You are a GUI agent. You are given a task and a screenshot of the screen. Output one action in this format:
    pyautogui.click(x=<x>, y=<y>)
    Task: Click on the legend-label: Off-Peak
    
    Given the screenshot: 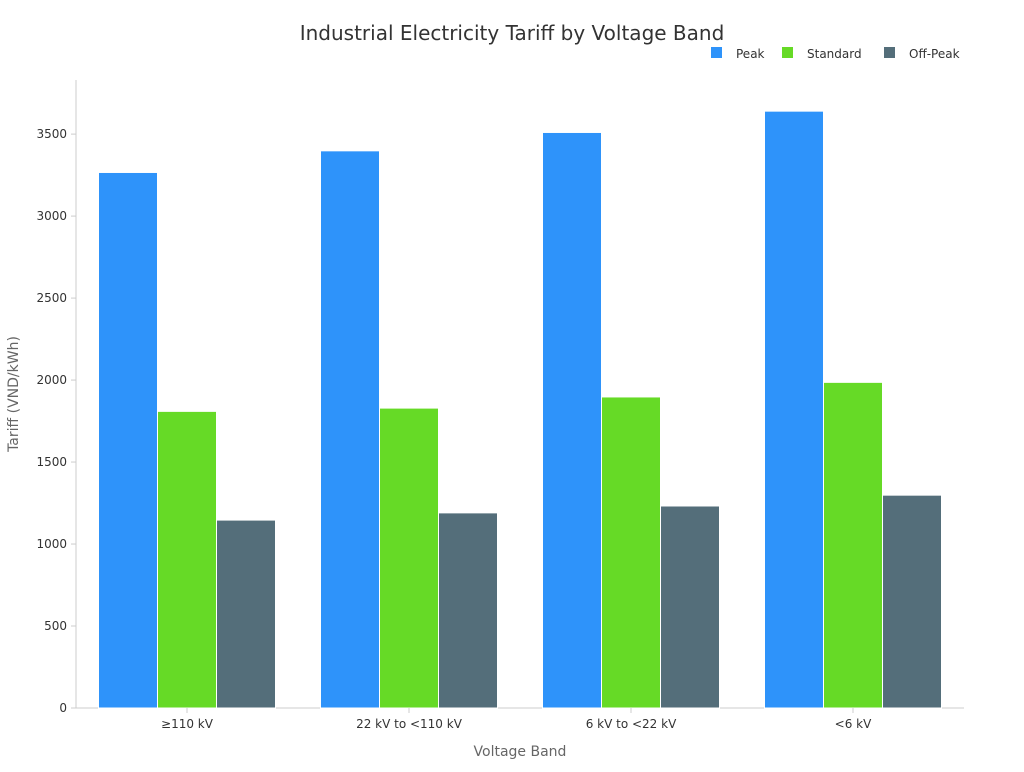 What is the action you would take?
    pyautogui.click(x=934, y=54)
    